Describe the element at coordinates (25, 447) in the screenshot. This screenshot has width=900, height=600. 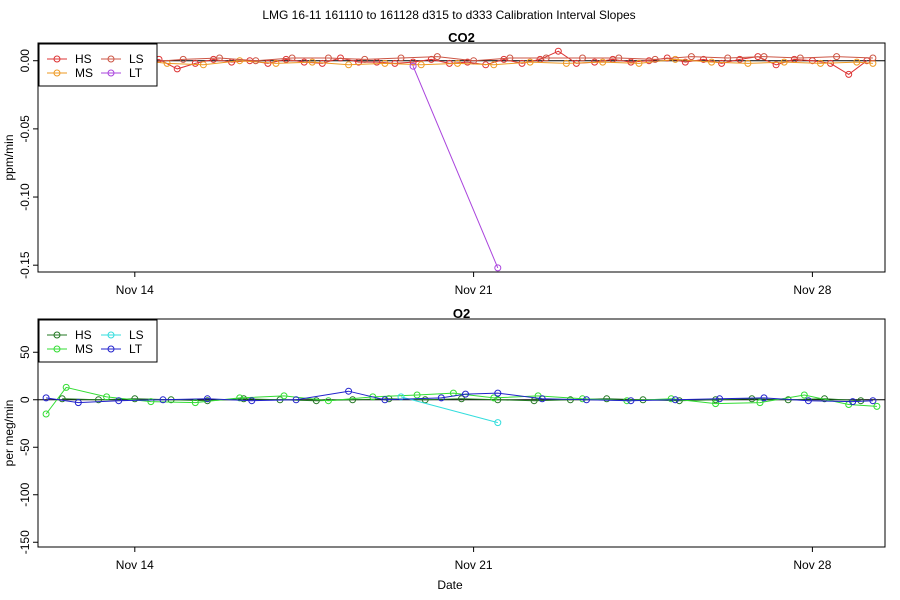
I see `y-tick-label: -50` at that location.